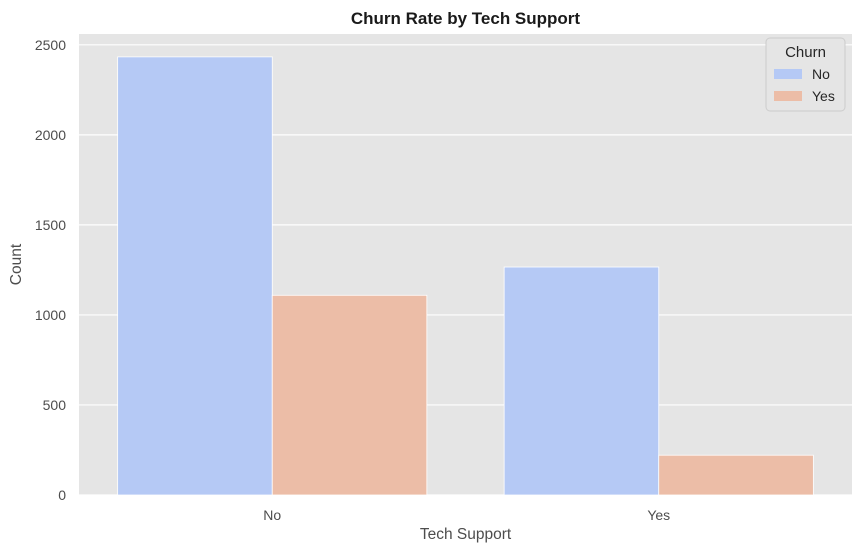 The height and width of the screenshot is (552, 862). What do you see at coordinates (50, 315) in the screenshot?
I see `y-tick-label: 1000` at bounding box center [50, 315].